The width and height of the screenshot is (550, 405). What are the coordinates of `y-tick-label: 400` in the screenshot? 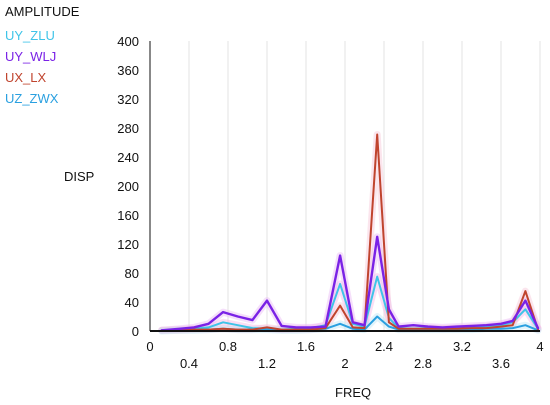 It's located at (128, 41).